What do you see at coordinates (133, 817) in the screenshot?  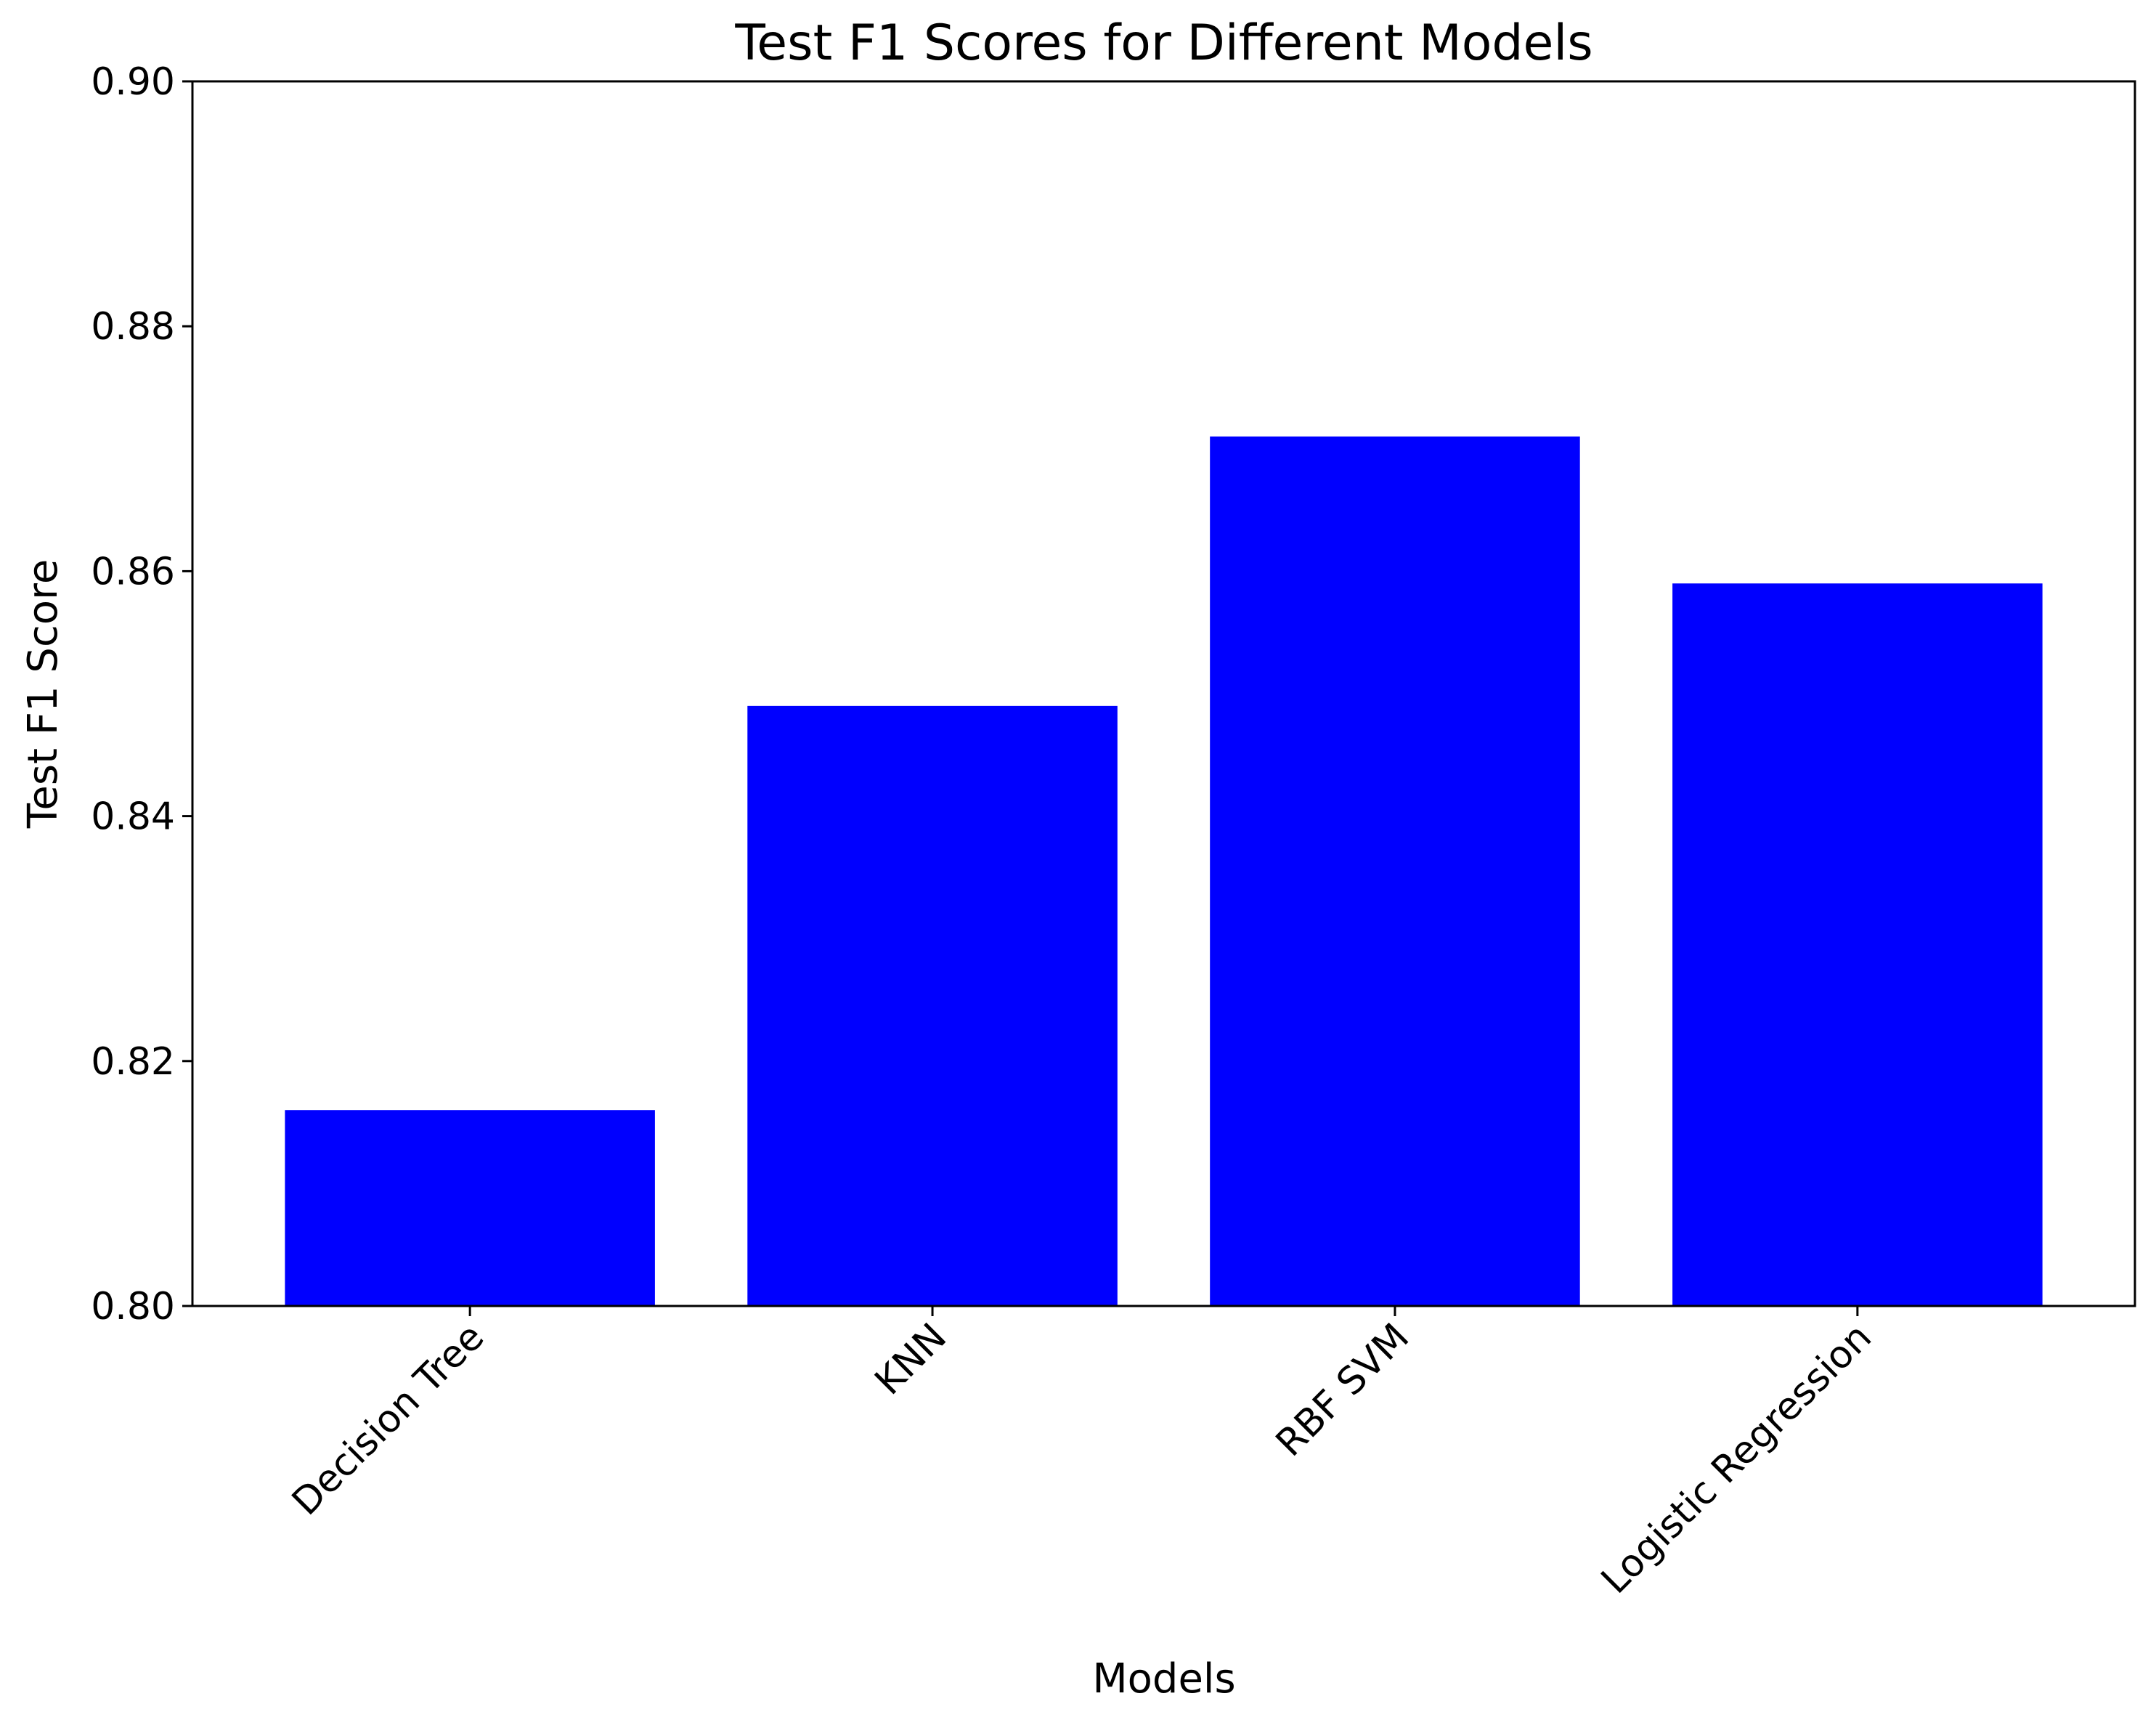 I see `y-tick-label: 0.84` at bounding box center [133, 817].